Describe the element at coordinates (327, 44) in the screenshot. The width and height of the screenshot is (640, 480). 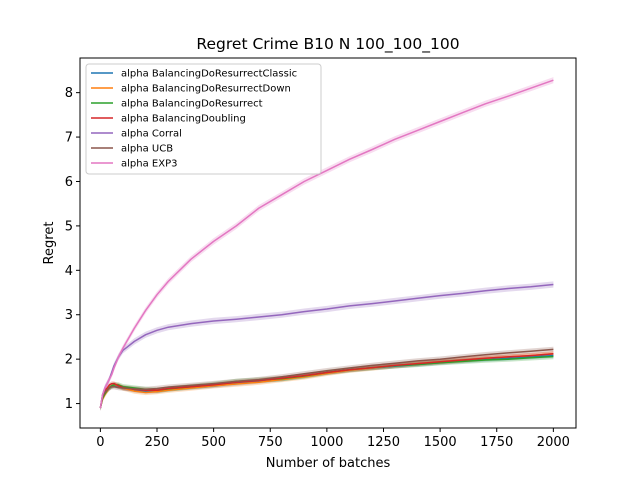
I see `chart-title: Regret Crime B10 N 100_100_100` at that location.